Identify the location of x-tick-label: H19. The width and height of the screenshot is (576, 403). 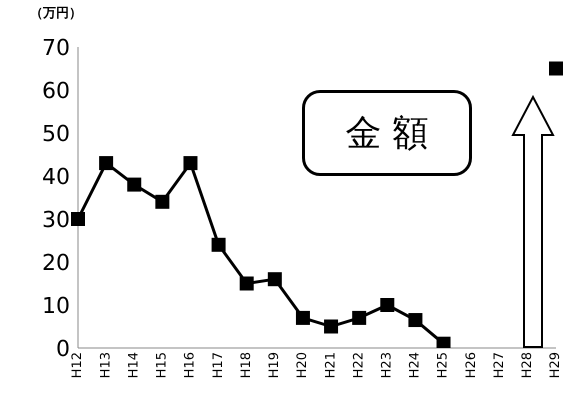
(274, 365).